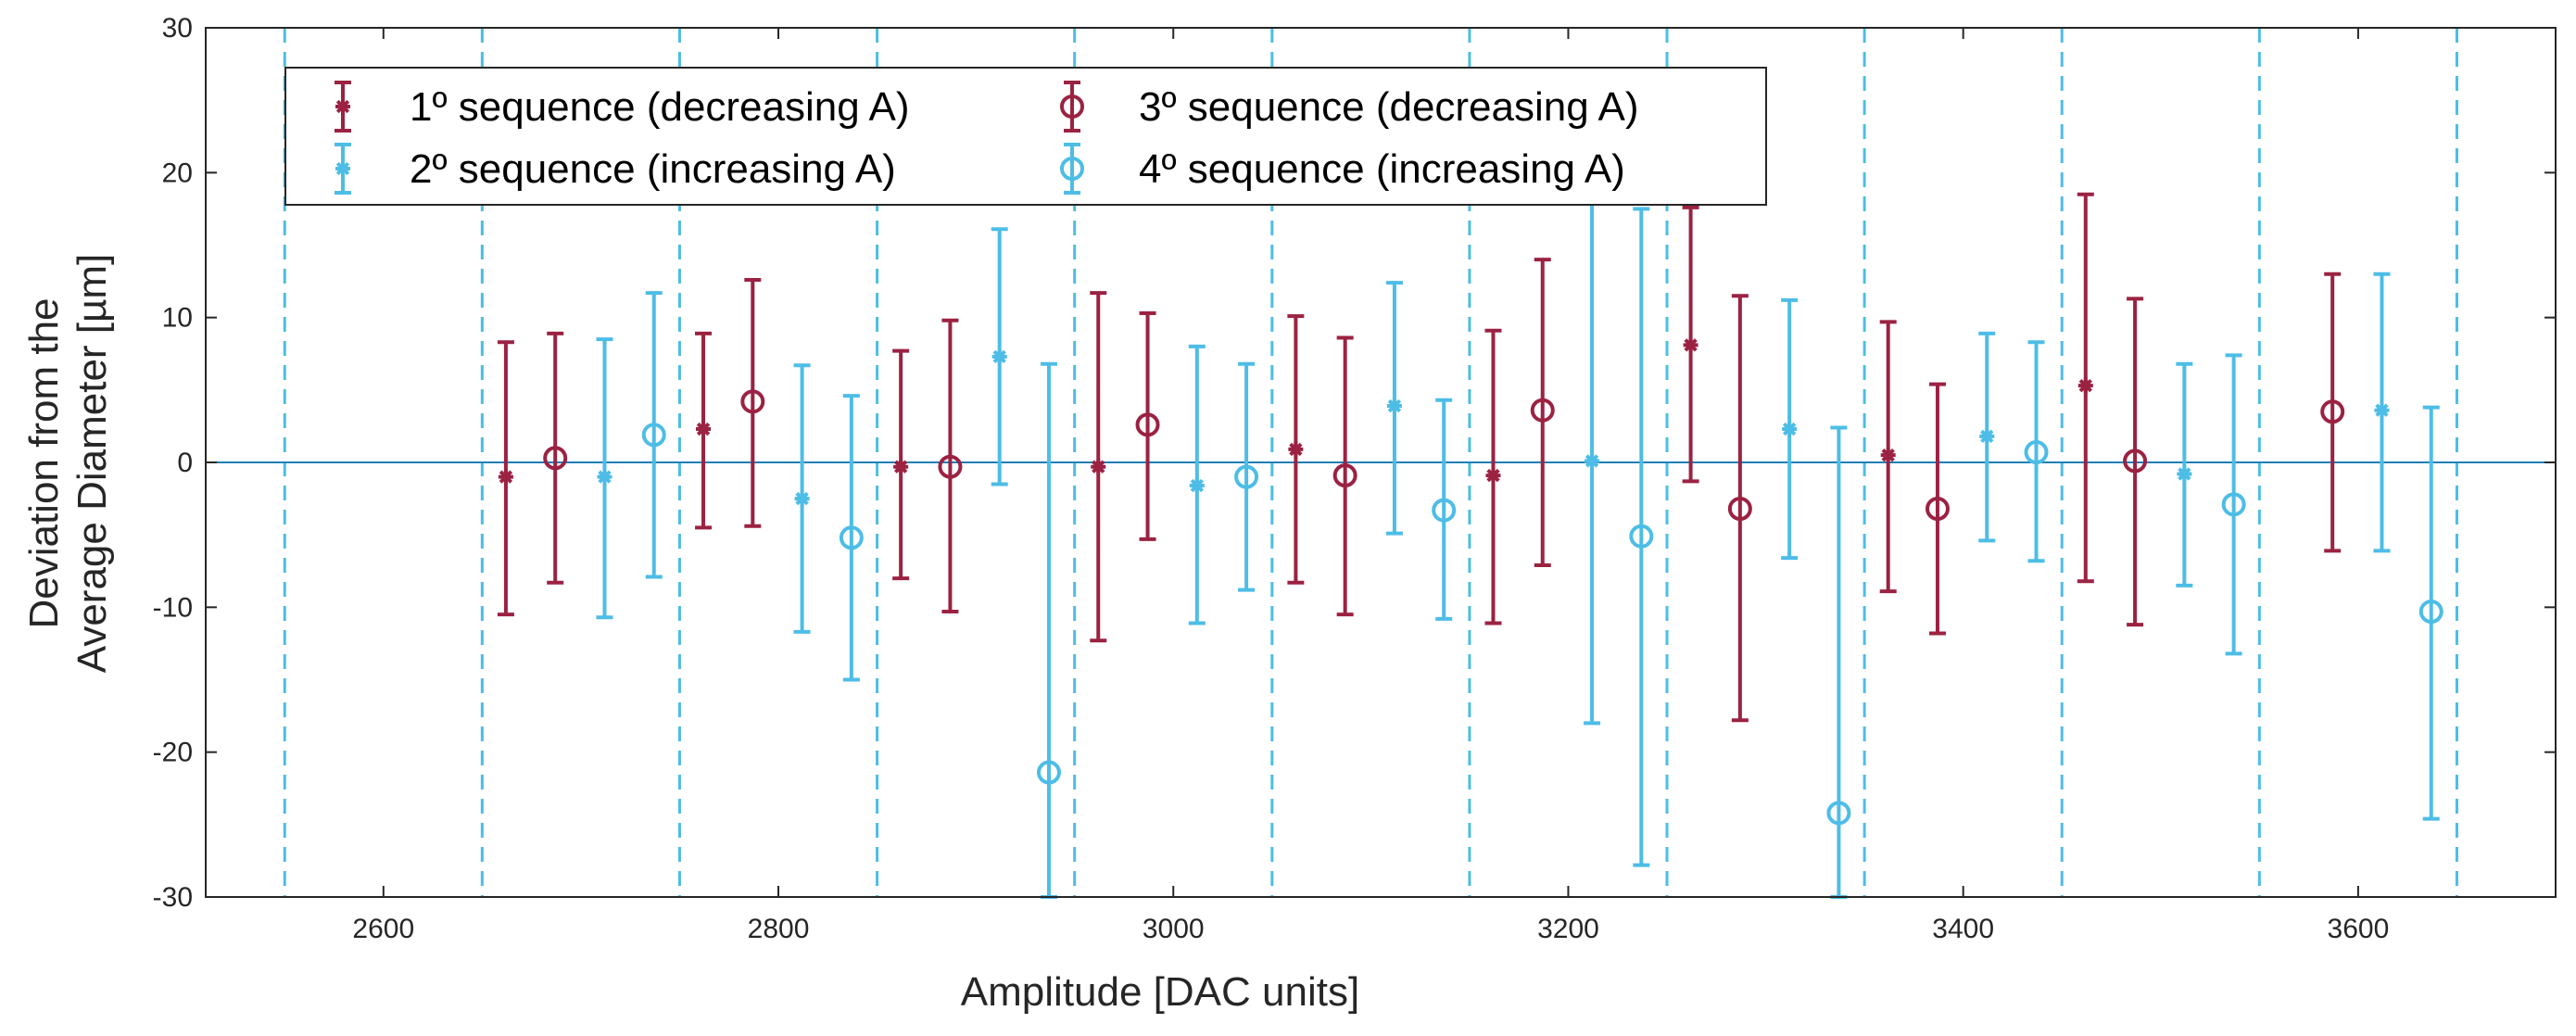 The width and height of the screenshot is (2576, 1036). Describe the element at coordinates (92, 463) in the screenshot. I see `y-axis-title-line2: Average Diameter [µm]` at that location.